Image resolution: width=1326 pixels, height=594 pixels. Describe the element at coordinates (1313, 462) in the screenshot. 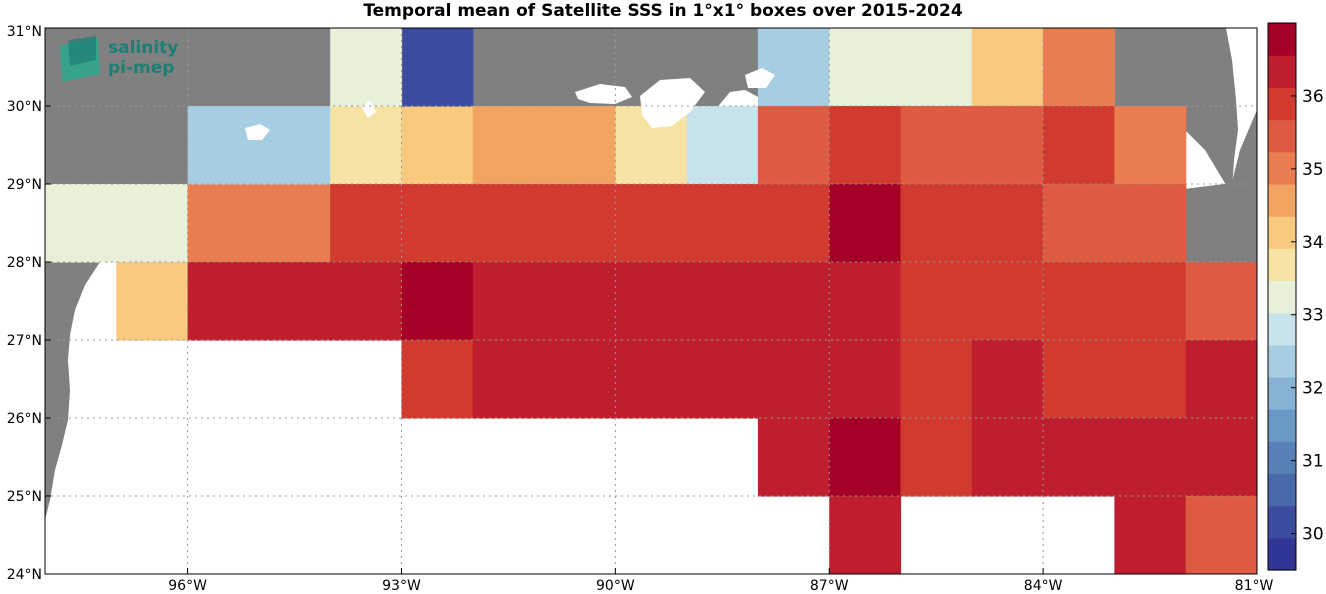

I see `colorbar-tick-label: 31` at that location.